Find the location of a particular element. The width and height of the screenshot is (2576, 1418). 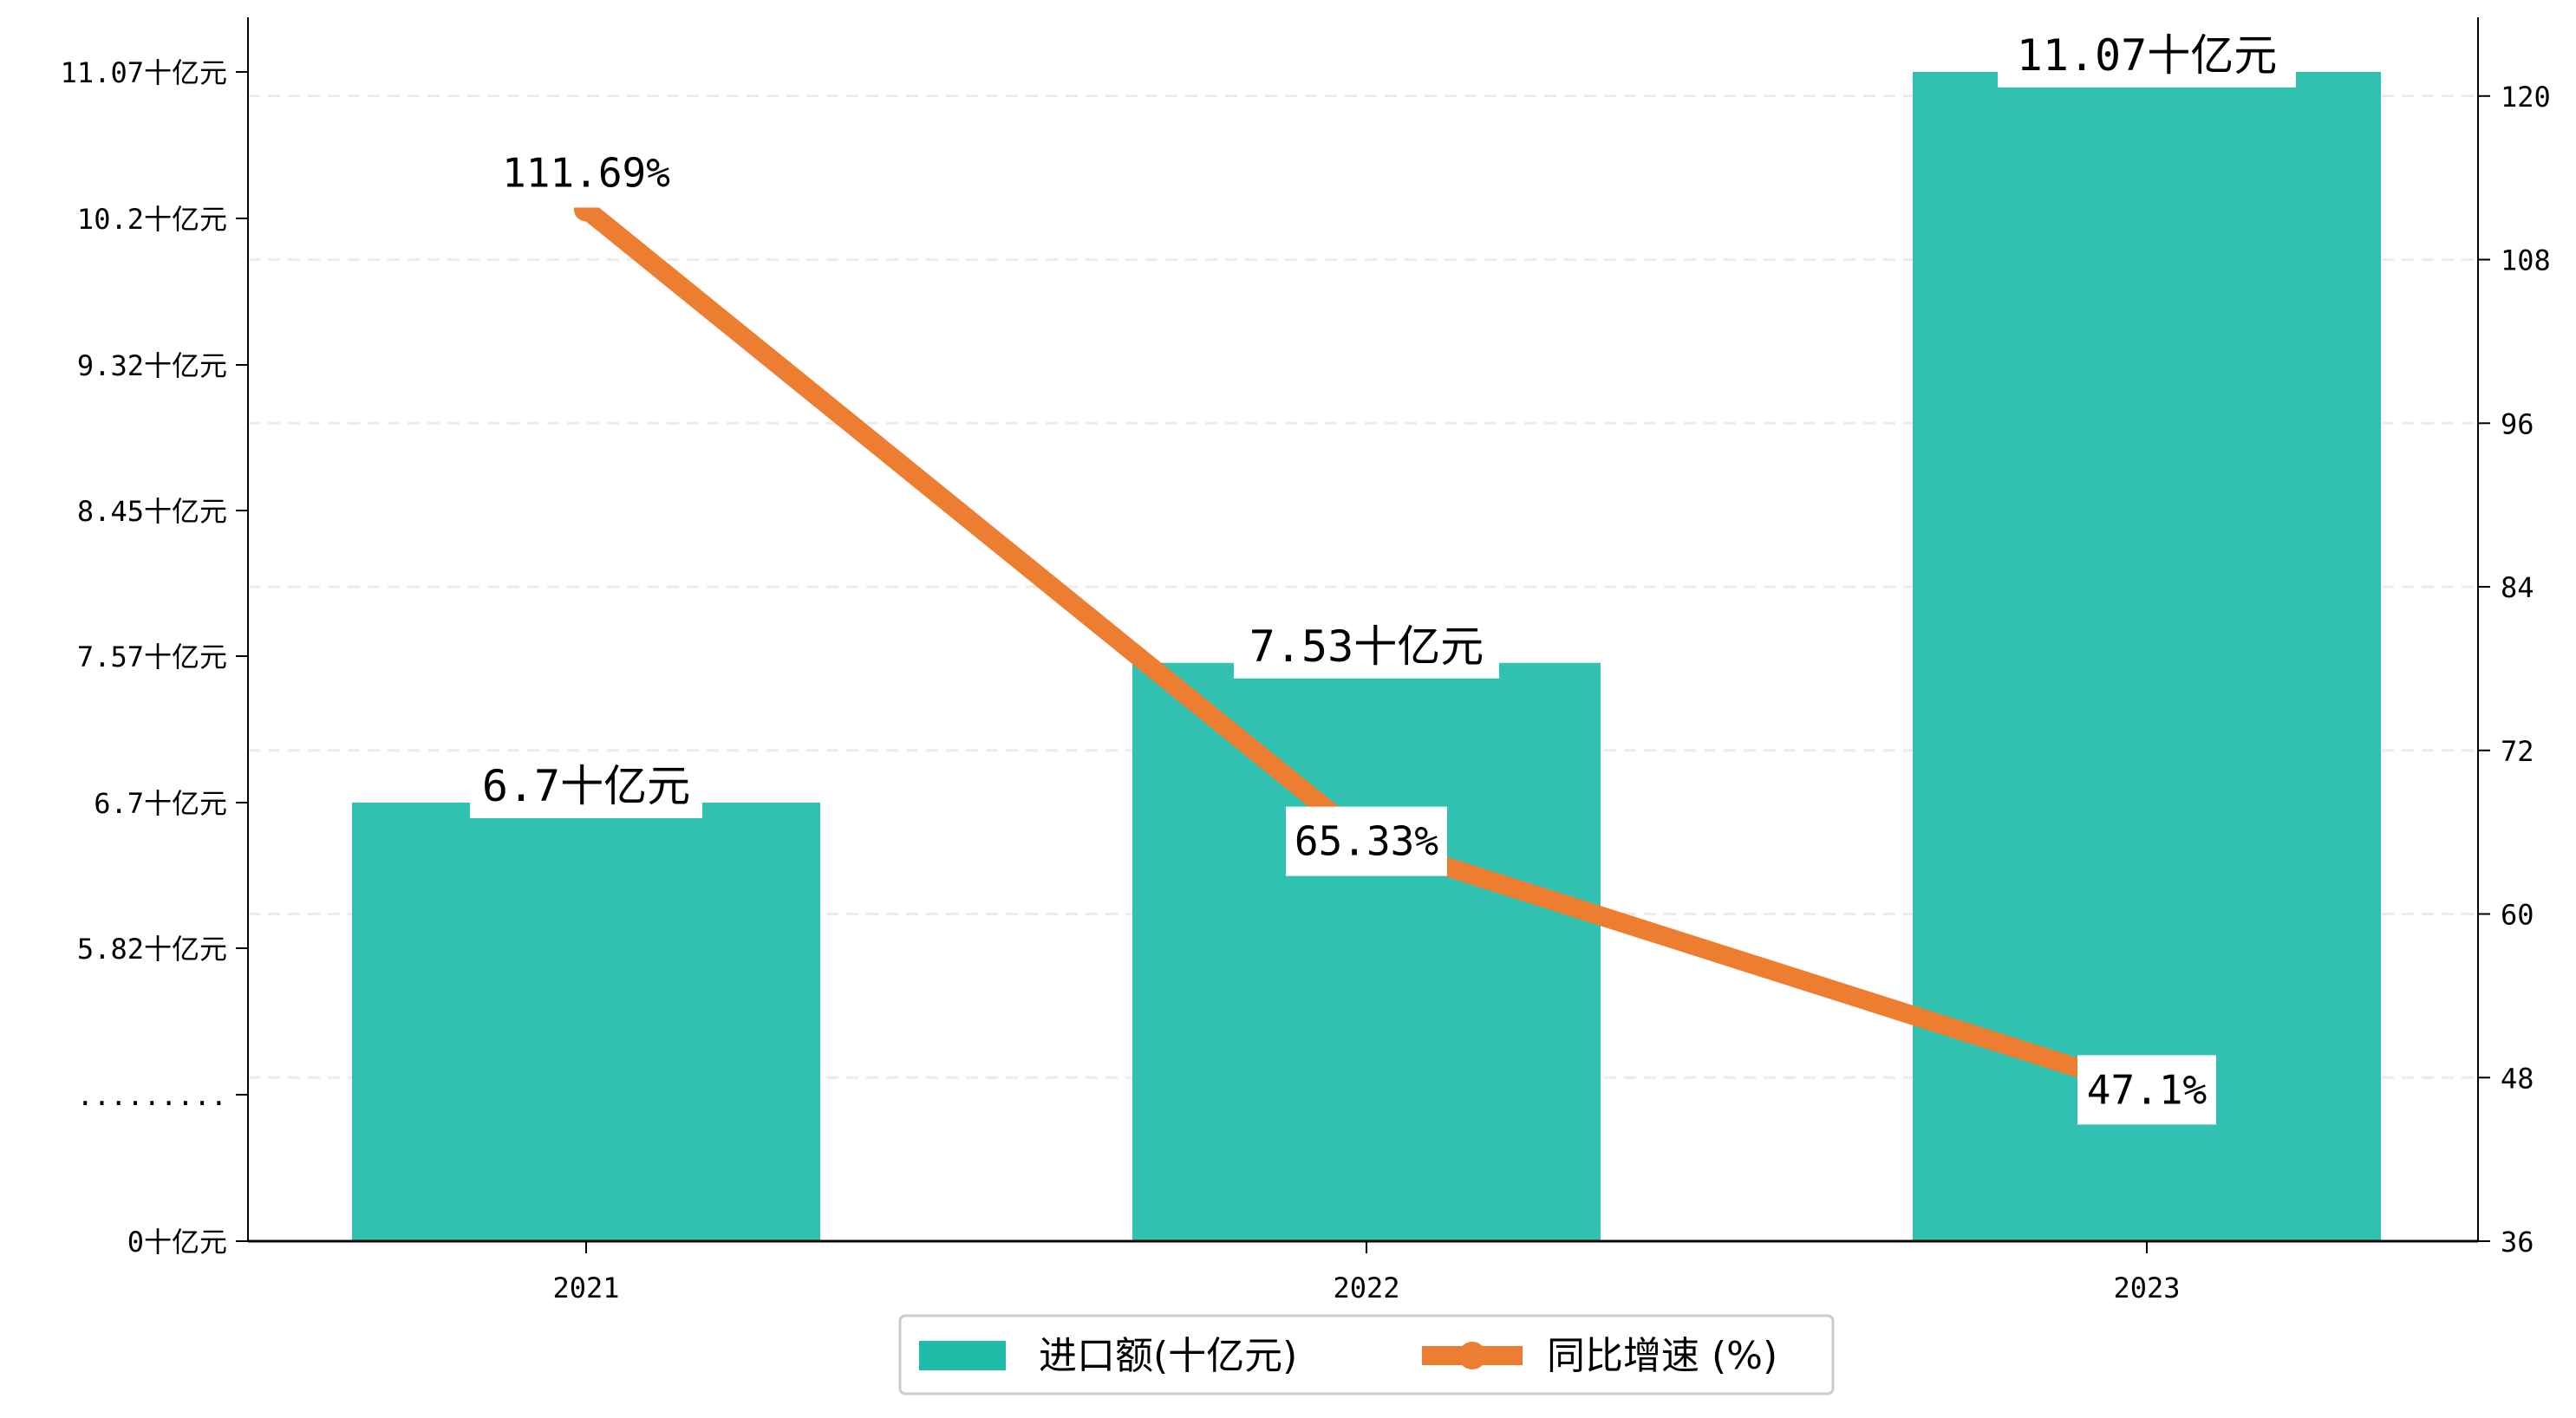

x-tick-label: 2023 is located at coordinates (2147, 1288).